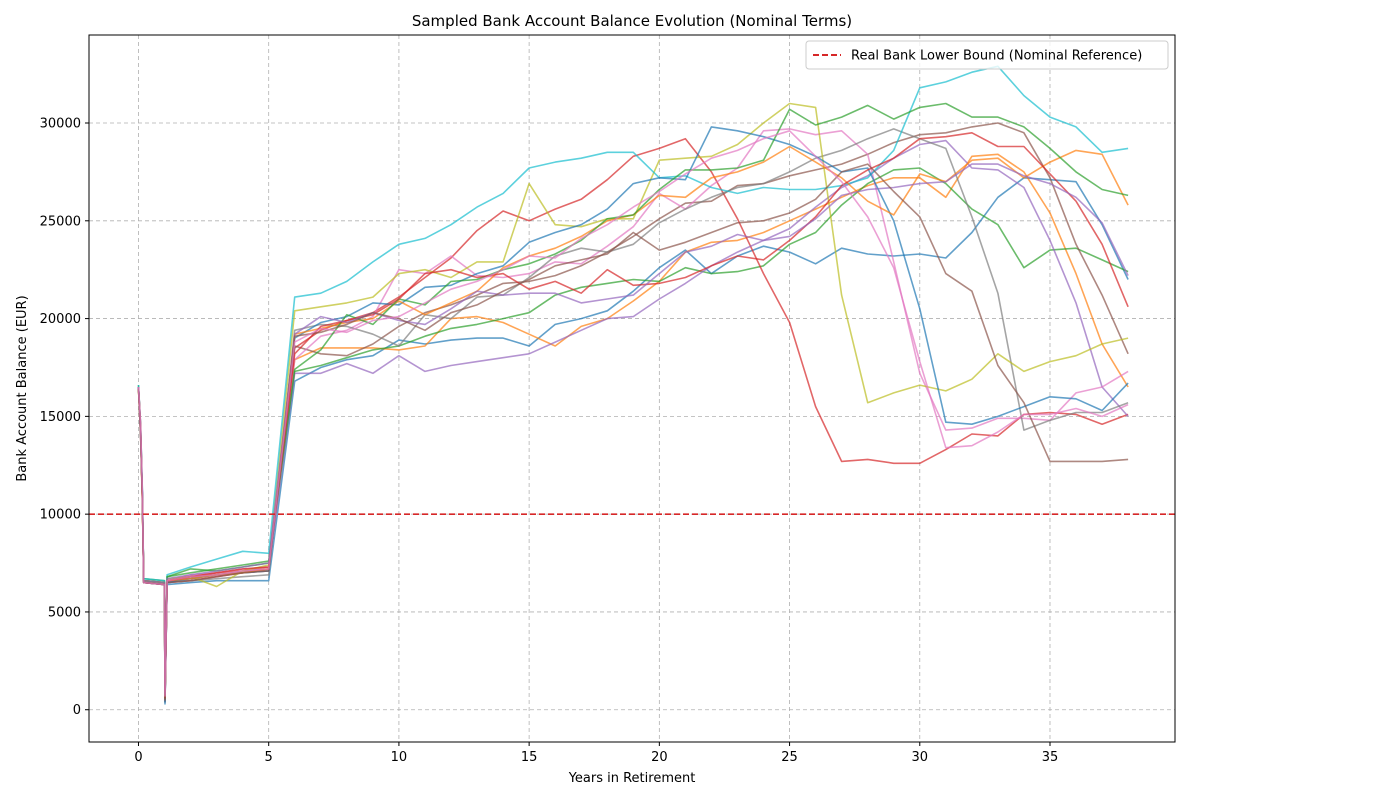 The image size is (1400, 800). I want to click on x-tick-label: 0, so click(138, 757).